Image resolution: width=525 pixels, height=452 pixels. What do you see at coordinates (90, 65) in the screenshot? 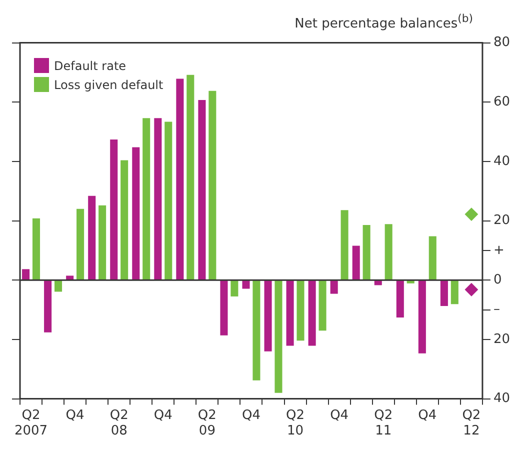
I see `legend-label: Default rate` at bounding box center [90, 65].